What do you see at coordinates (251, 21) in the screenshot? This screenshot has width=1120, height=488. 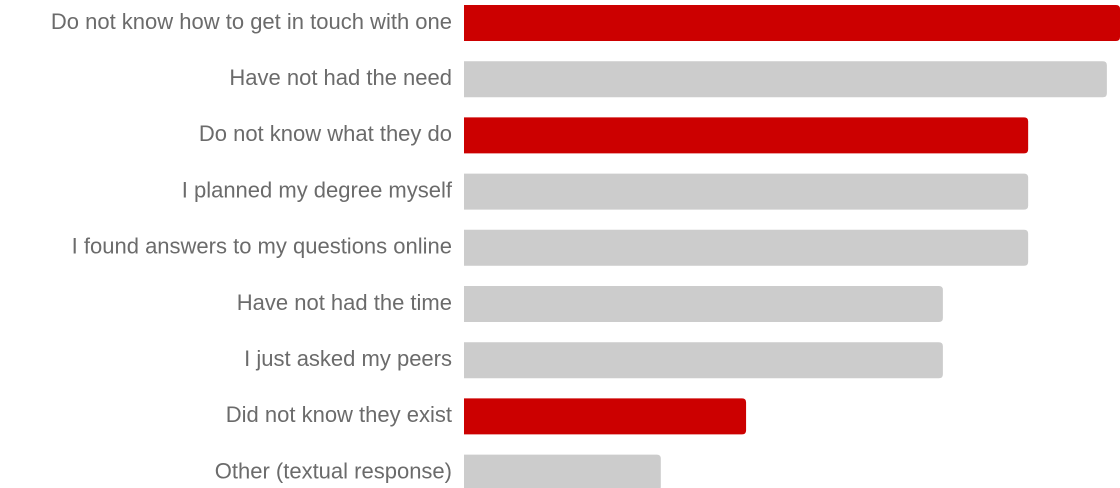 I see `category-label: Do not know how to get in touch with one` at bounding box center [251, 21].